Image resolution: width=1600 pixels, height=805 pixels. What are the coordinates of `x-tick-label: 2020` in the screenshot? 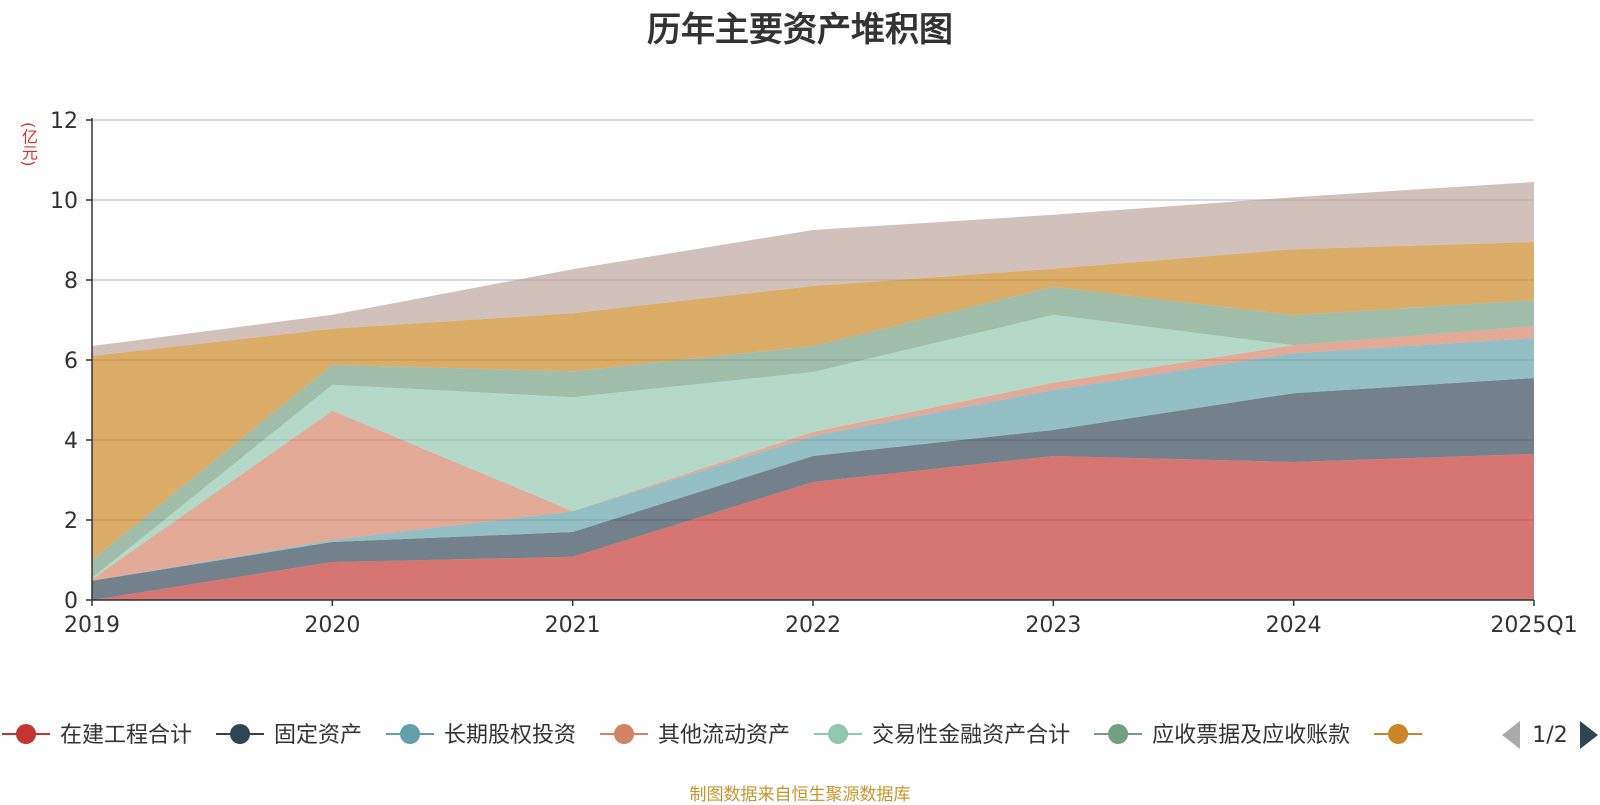 It's located at (332, 625).